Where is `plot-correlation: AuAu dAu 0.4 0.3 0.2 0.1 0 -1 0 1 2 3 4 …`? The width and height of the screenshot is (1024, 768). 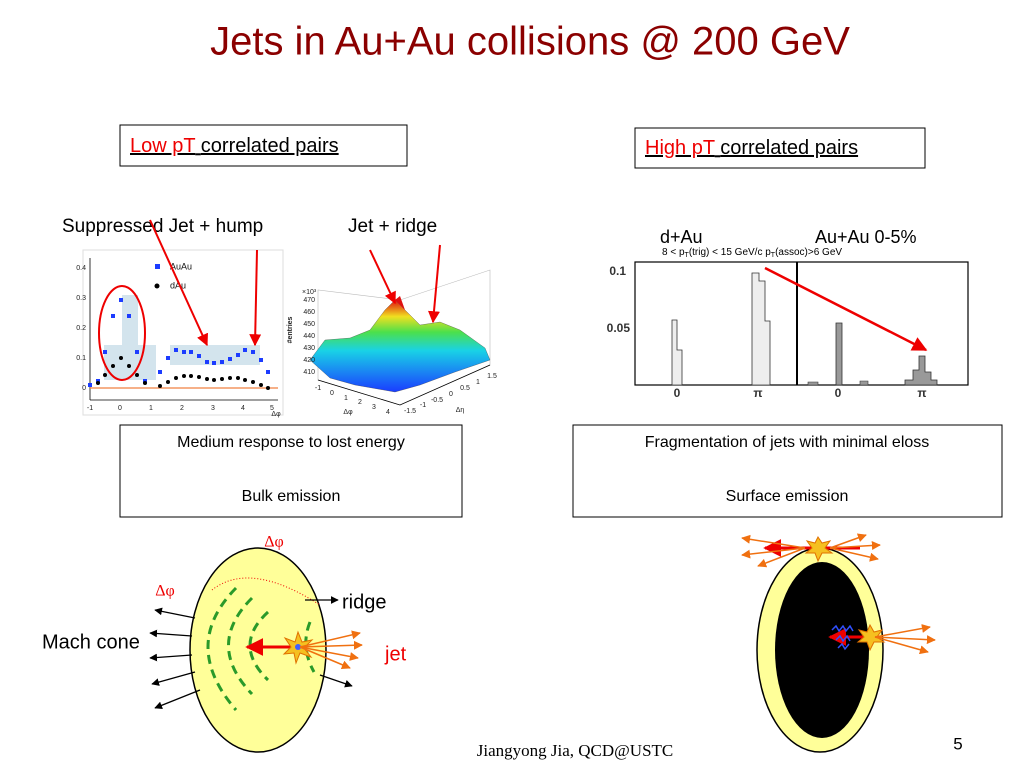
plot-correlation: AuAu dAu 0.4 0.3 0.2 0.1 0 -1 0 1 2 3 4 … is located at coordinates (180, 333).